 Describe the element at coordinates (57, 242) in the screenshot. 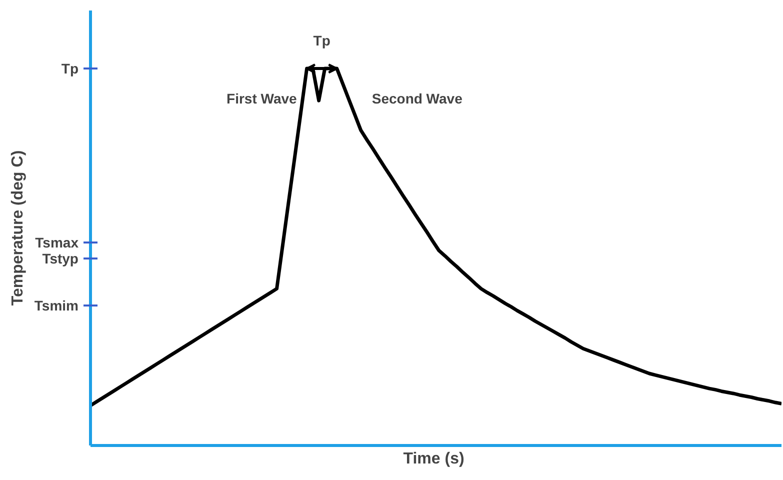

I see `ref-line-label: Tsmax` at that location.